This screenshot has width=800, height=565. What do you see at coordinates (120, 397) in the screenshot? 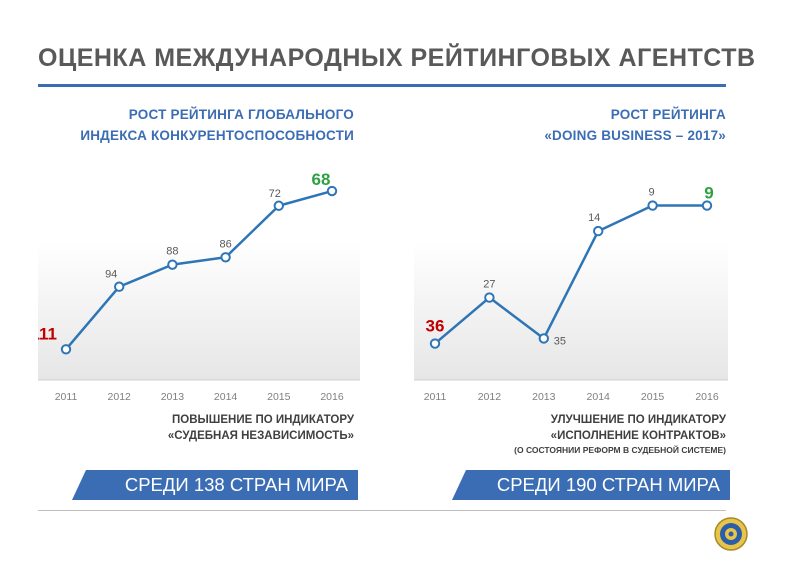
I see `left-tick-2012: 2012` at bounding box center [120, 397].